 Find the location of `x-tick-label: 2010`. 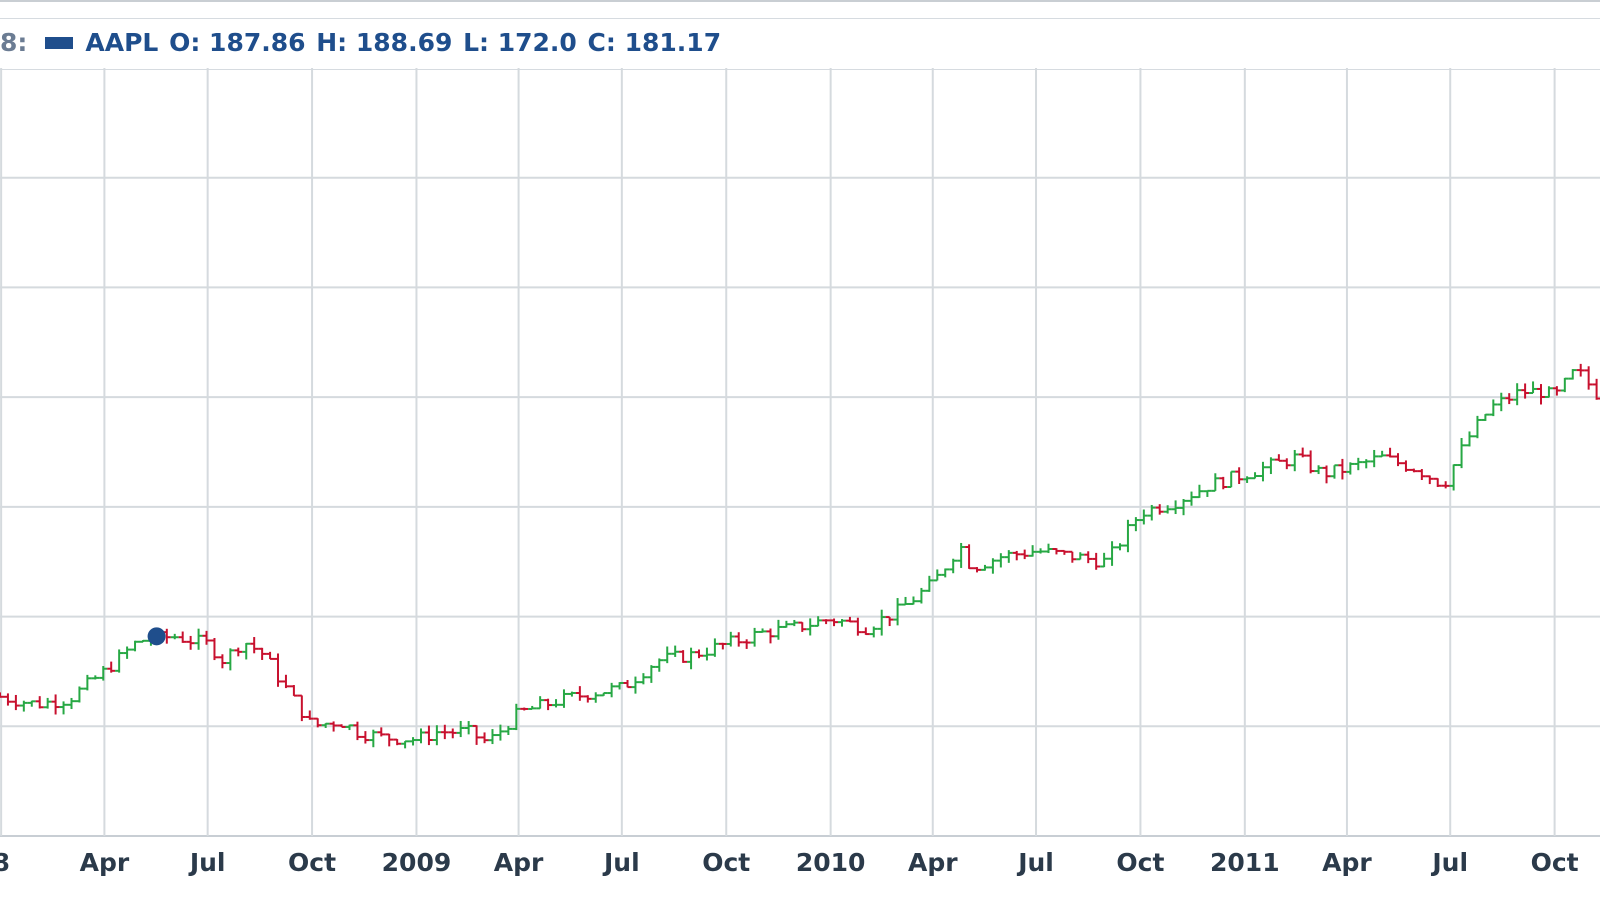

x-tick-label: 2010 is located at coordinates (831, 862).